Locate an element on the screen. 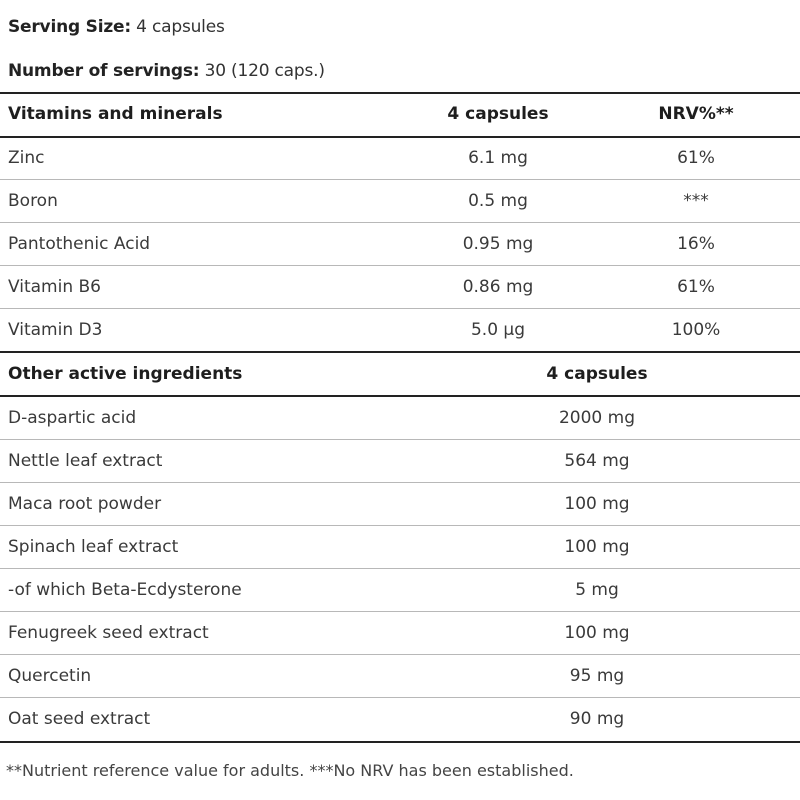 The height and width of the screenshot is (800, 800). vitamins-header-amount: 4 capsules is located at coordinates (498, 114).